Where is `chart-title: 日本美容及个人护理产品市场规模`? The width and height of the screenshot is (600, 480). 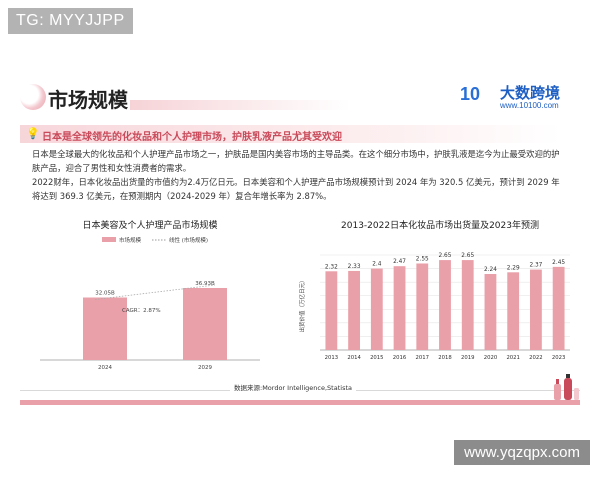 chart-title: 日本美容及个人护理产品市场规模 is located at coordinates (149, 225).